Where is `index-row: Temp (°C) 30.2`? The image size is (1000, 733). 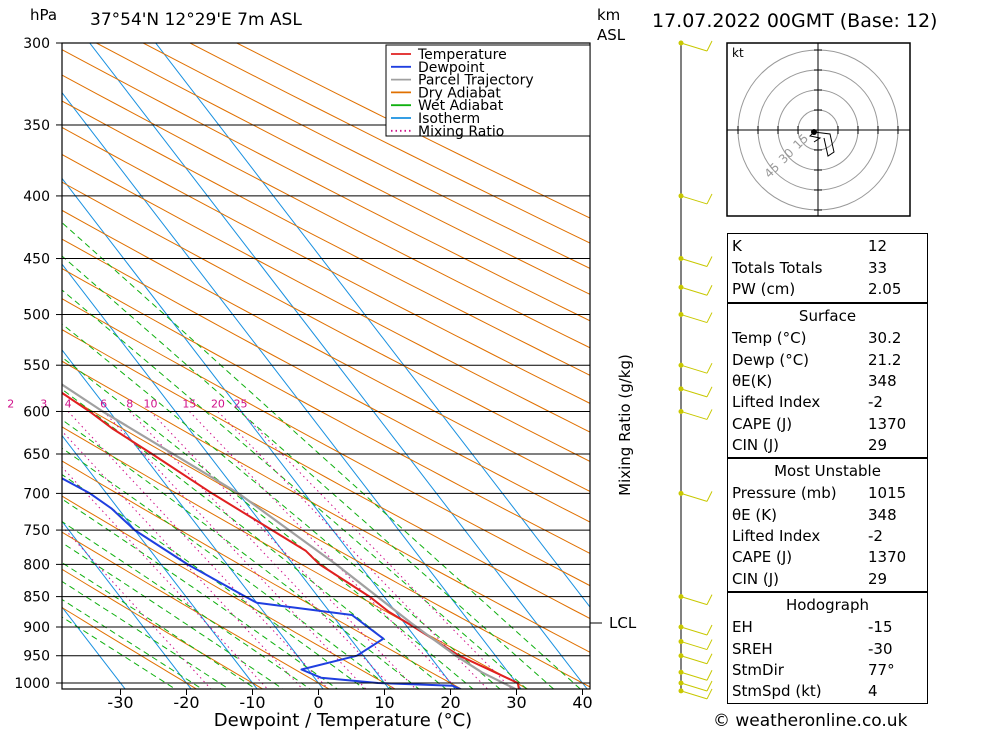
index-row: Temp (°C) 30.2 is located at coordinates (827, 338).